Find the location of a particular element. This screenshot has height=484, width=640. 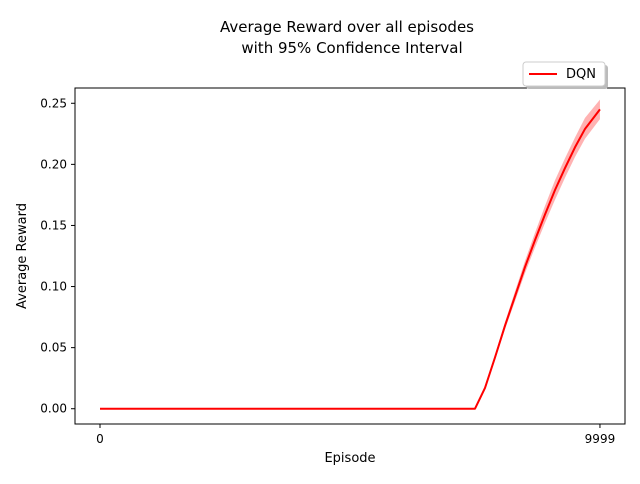

y-tick-label: 0.10 is located at coordinates (53, 287).